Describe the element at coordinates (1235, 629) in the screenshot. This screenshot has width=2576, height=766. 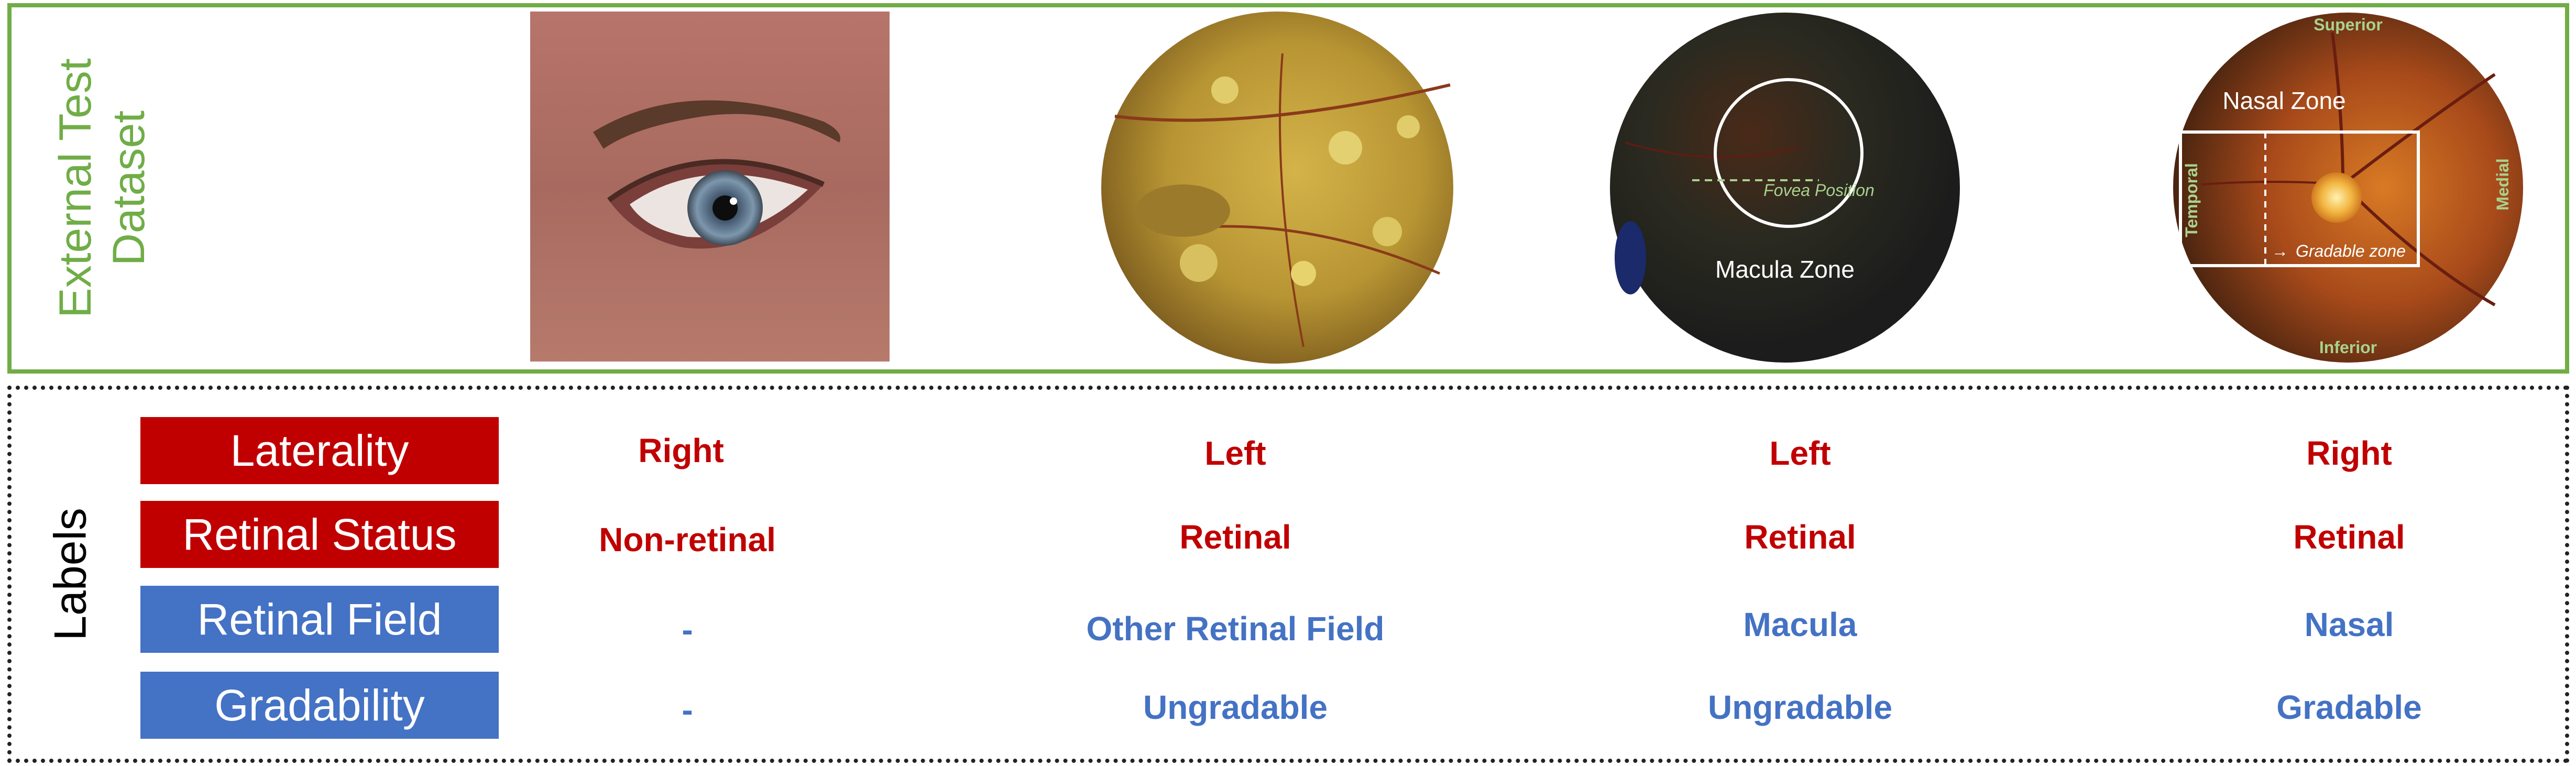
I see `retinal-field-value: Other Retinal Field` at that location.